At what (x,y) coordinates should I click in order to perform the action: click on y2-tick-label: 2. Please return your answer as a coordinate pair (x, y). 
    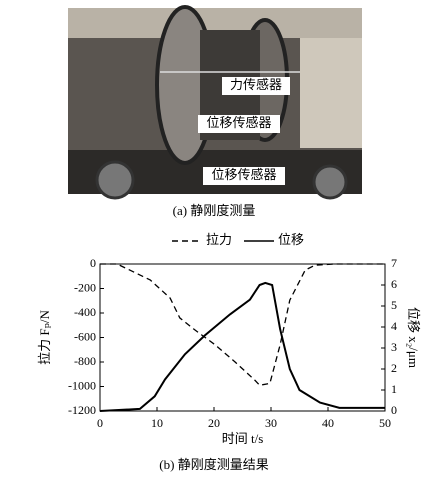
    Looking at the image, I should click on (394, 368).